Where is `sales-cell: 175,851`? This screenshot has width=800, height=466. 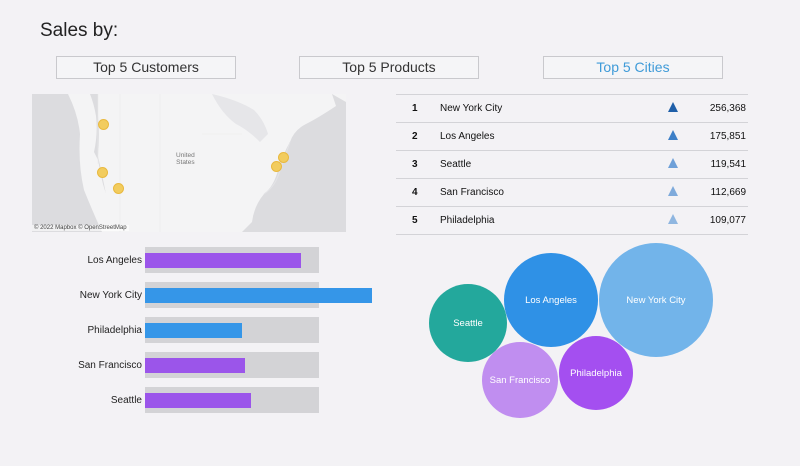
sales-cell: 175,851 is located at coordinates (727, 136).